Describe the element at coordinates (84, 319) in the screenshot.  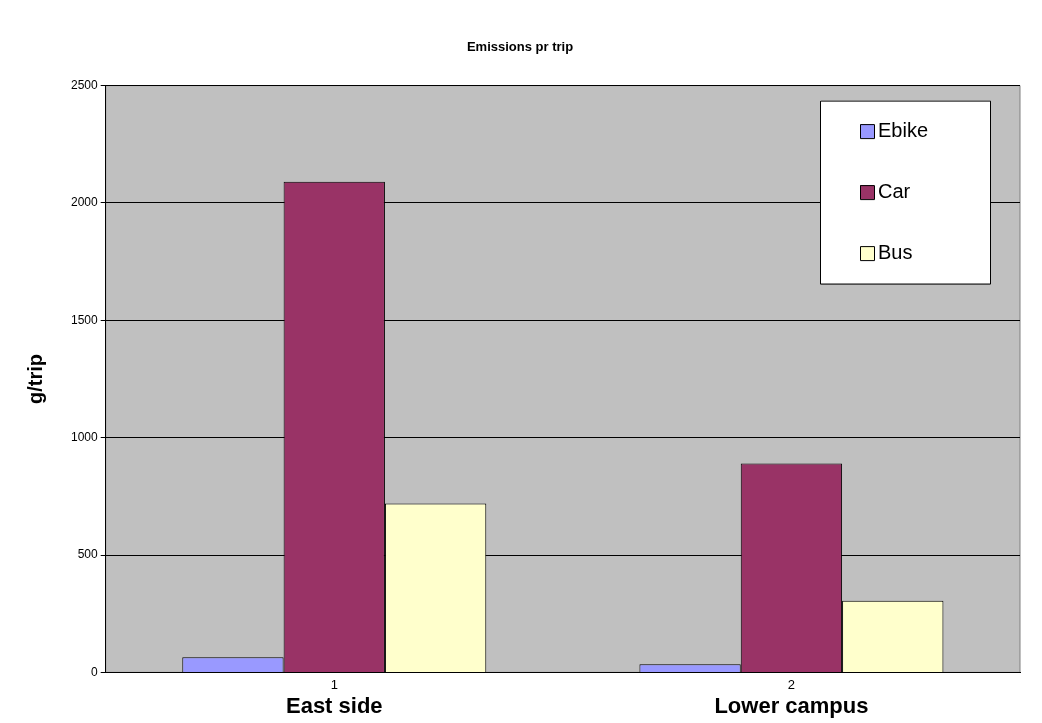
I see `y-tick-label: 1500` at that location.